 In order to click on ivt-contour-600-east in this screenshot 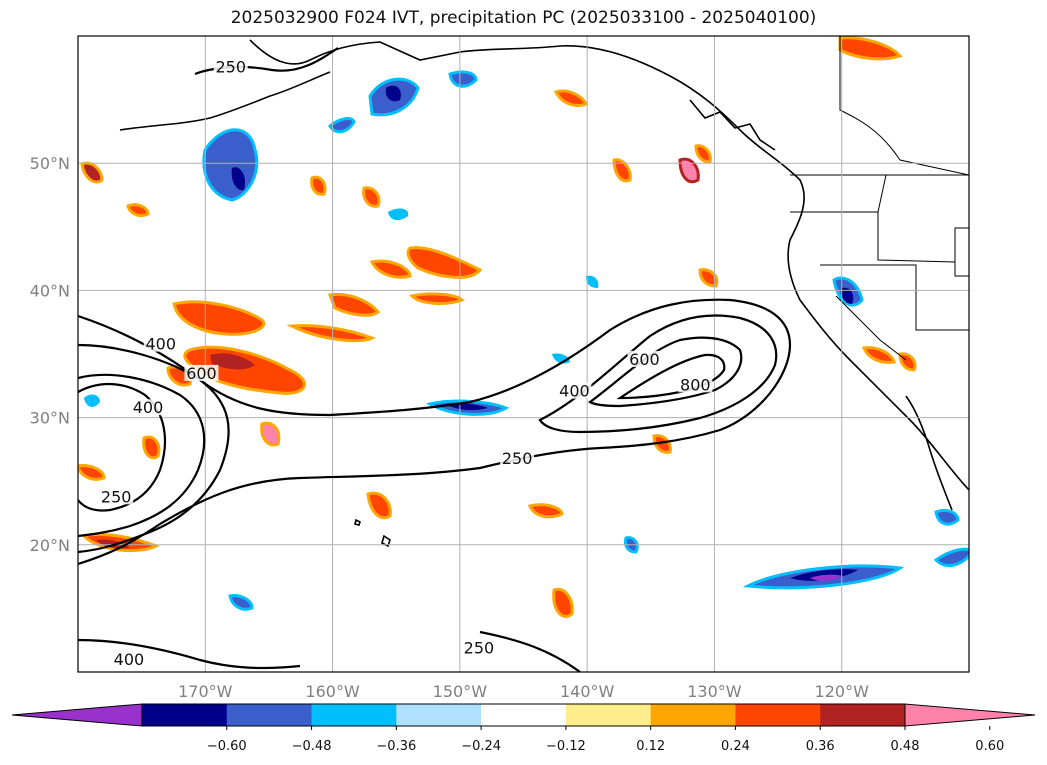, I will do `click(665, 372)`.